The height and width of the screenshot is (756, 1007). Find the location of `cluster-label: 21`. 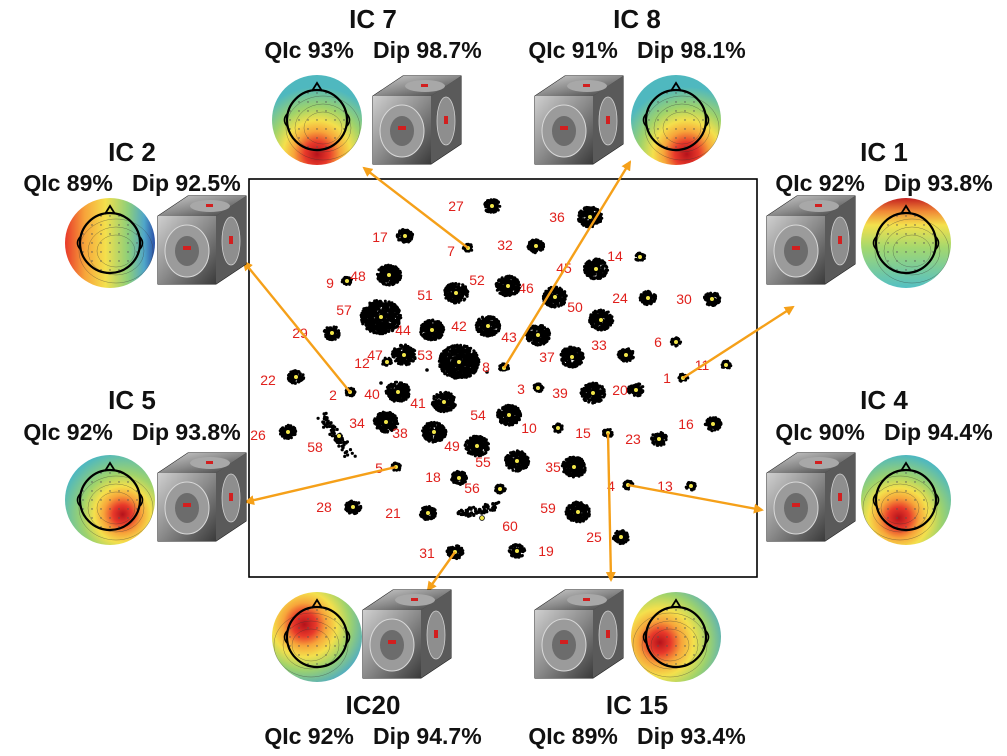

cluster-label: 21 is located at coordinates (393, 513).